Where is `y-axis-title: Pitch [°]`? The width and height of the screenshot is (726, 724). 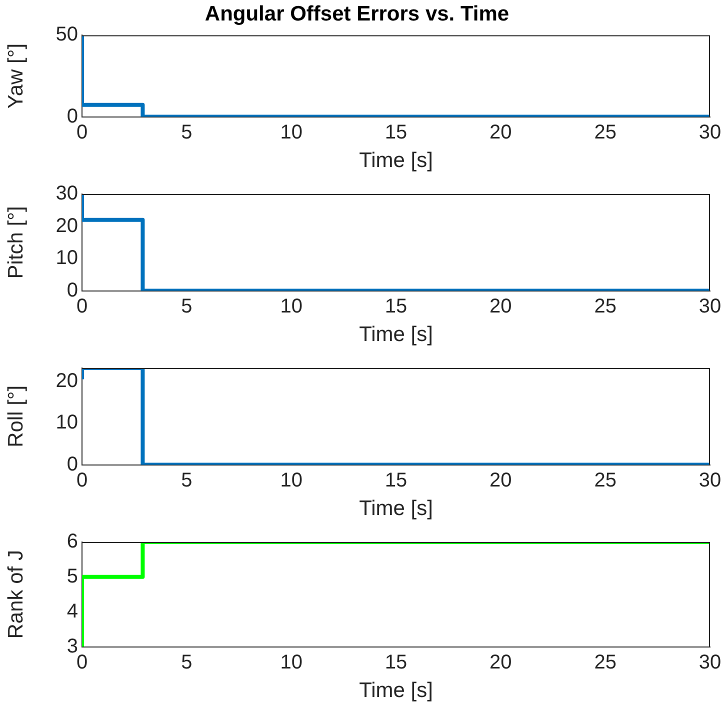 y-axis-title: Pitch [°] is located at coordinates (16, 242).